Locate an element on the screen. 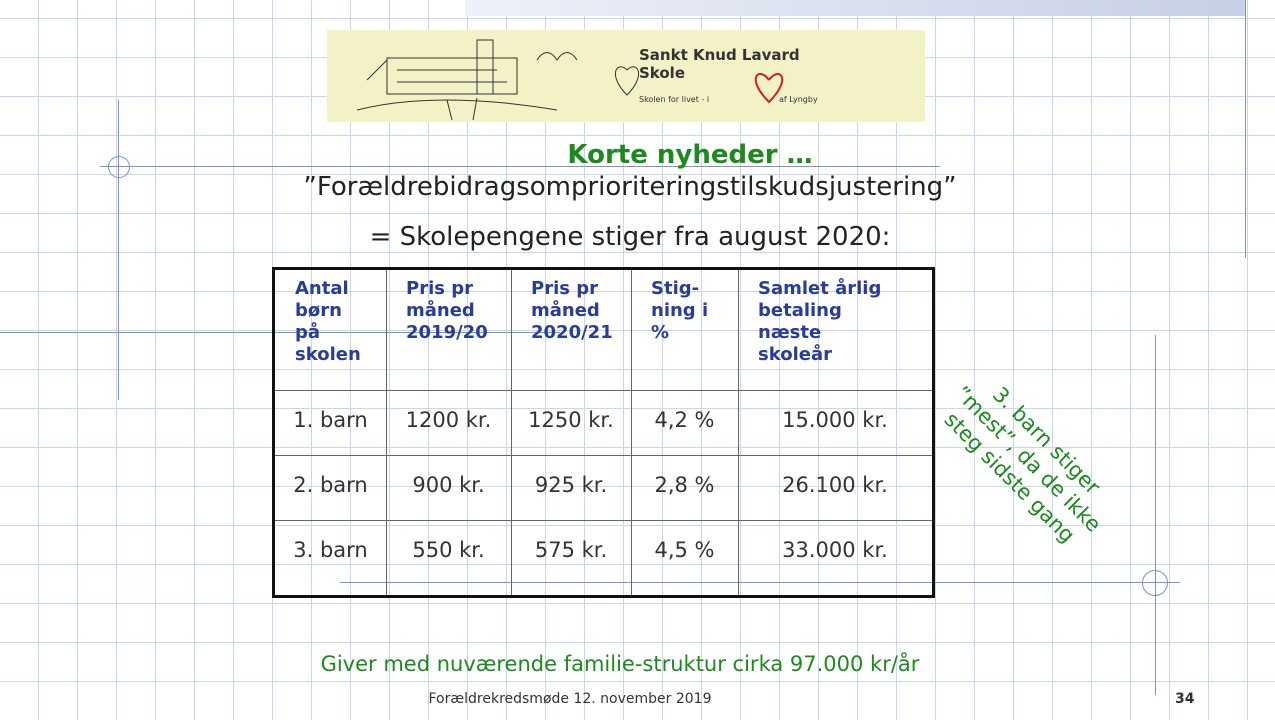 The image size is (1275, 720). table-cell: 575 kr. is located at coordinates (571, 550).